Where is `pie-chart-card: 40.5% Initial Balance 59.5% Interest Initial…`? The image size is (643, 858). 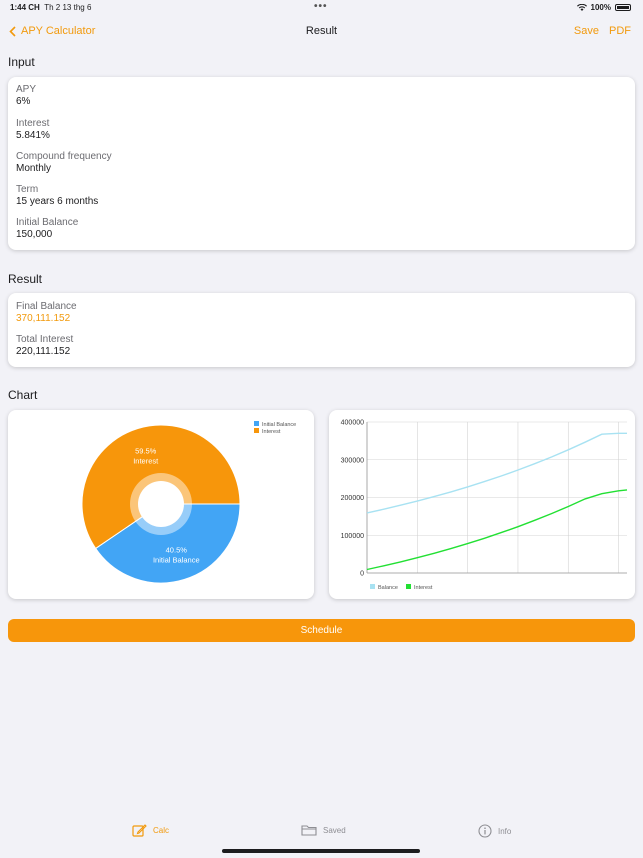 pie-chart-card: 40.5% Initial Balance 59.5% Interest Initial… is located at coordinates (161, 504).